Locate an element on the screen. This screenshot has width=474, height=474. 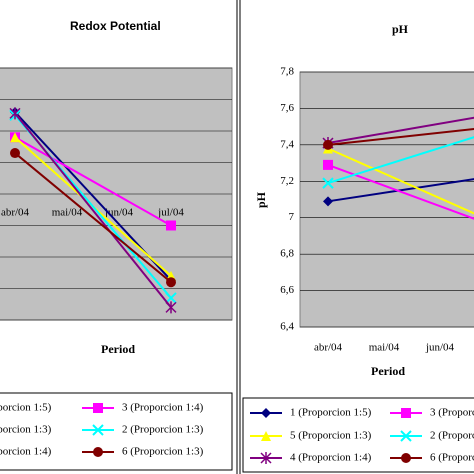
x-tick-label: jun/04 is located at coordinates (440, 348).